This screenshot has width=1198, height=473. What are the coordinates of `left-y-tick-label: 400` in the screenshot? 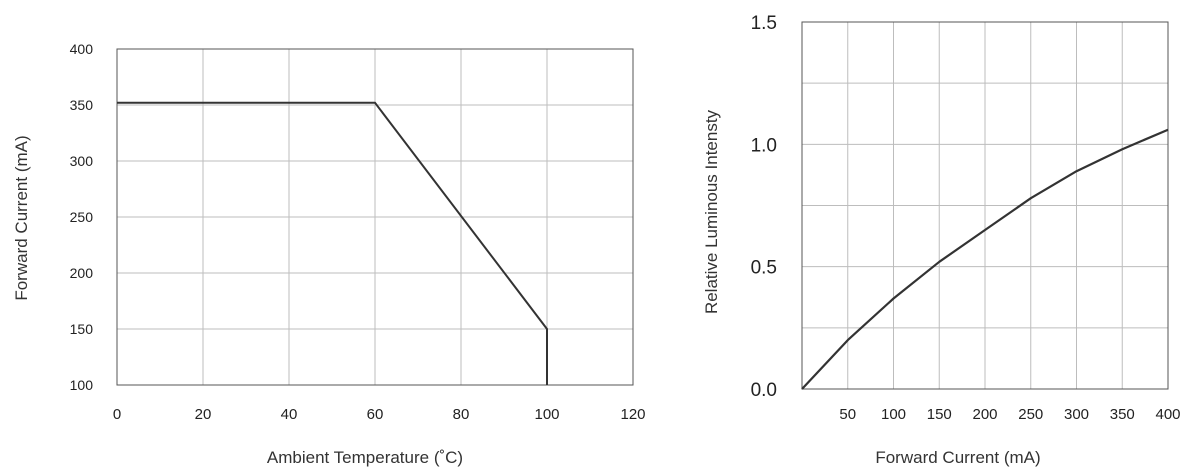 It's located at (82, 49).